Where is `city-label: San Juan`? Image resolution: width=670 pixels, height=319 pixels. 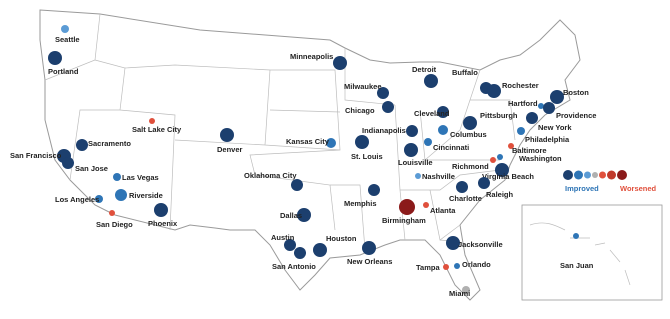
city-label: San Juan is located at coordinates (577, 265).